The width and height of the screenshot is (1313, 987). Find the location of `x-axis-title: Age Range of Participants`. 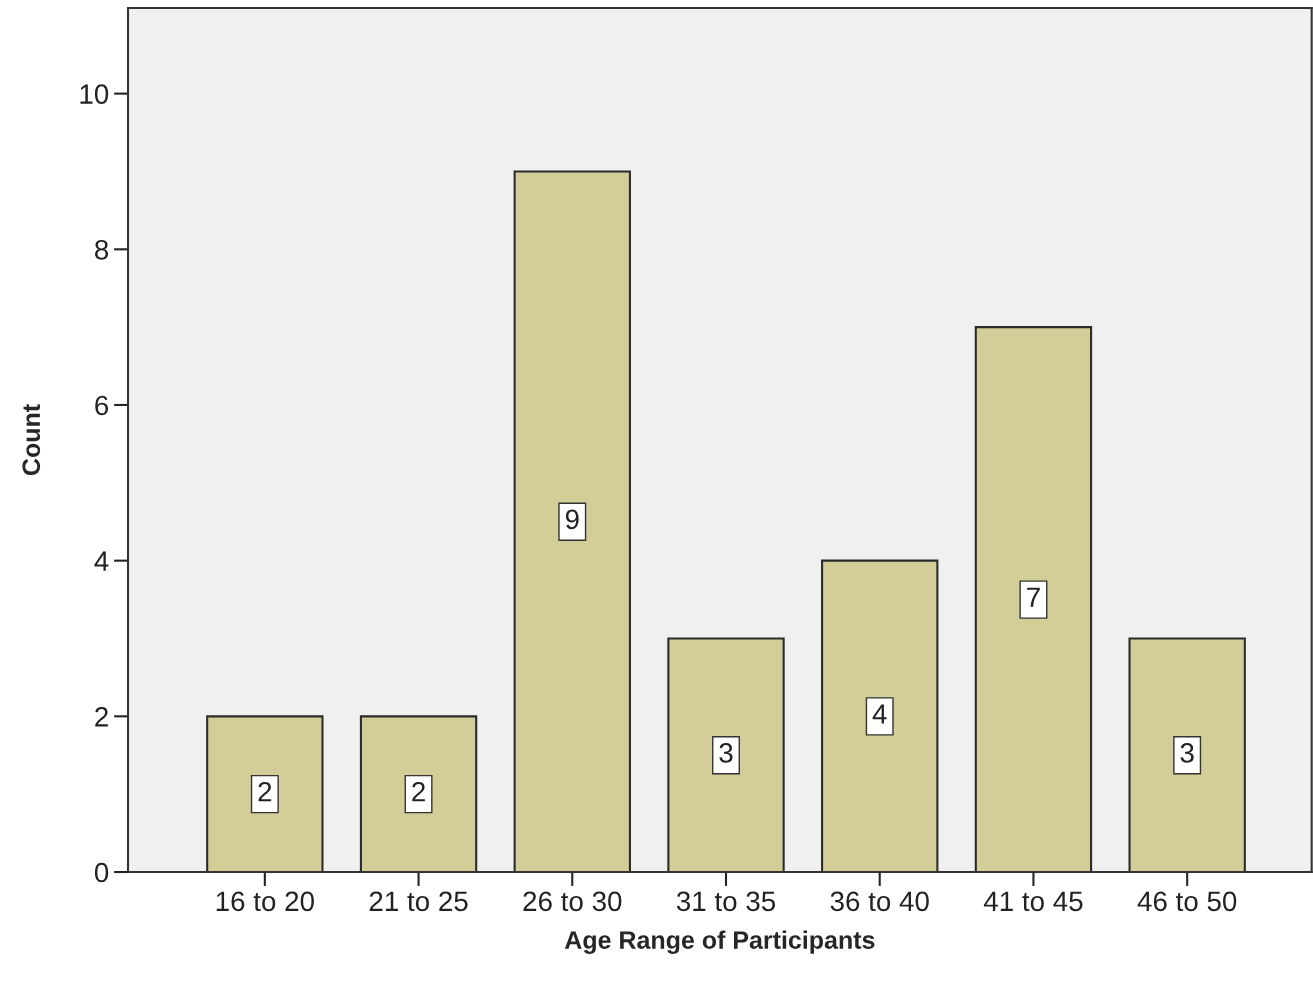

x-axis-title: Age Range of Participants is located at coordinates (719, 942).